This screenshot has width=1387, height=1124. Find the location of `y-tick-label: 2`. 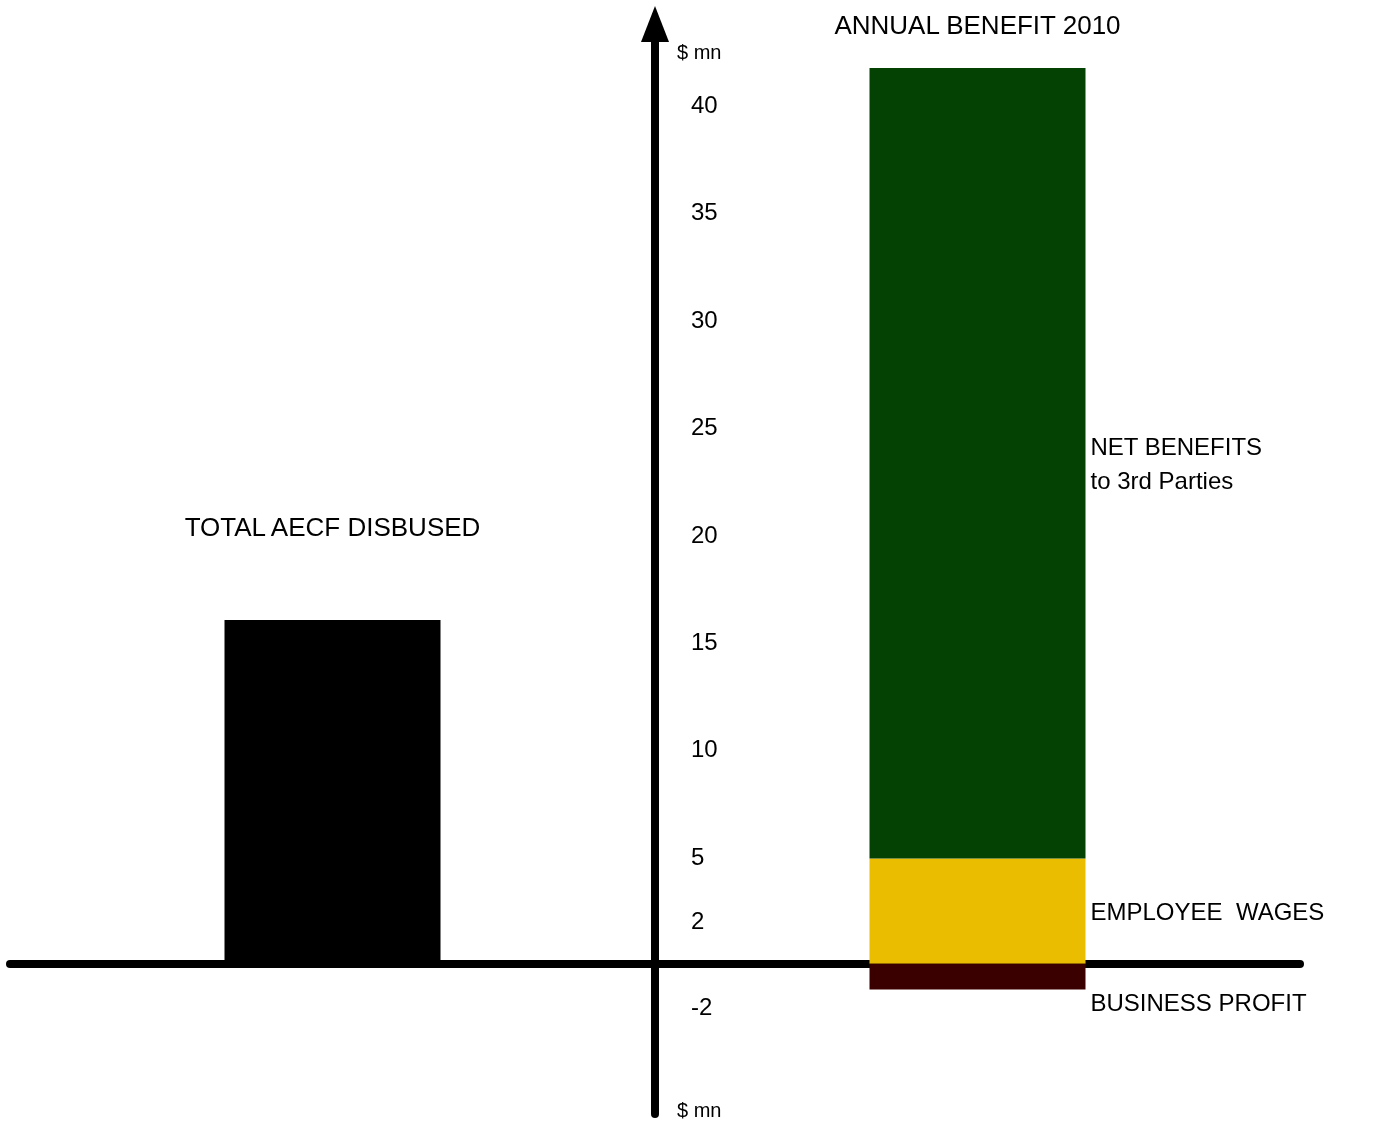

y-tick-label: 2 is located at coordinates (698, 921).